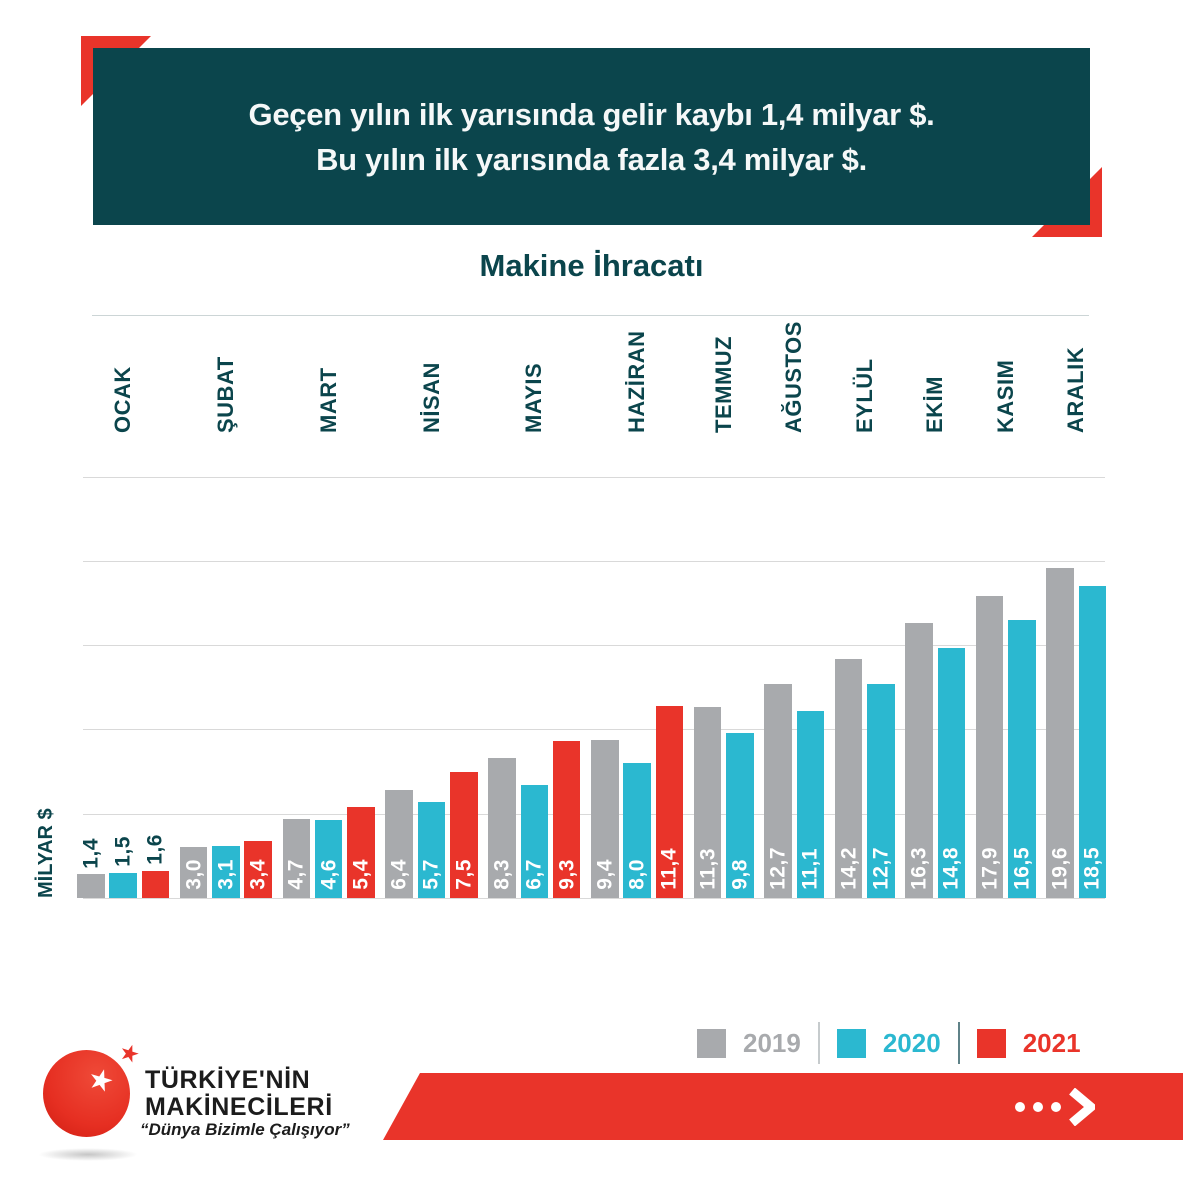  Describe the element at coordinates (502, 828) in the screenshot. I see `bar-2019-mayis: 8,3` at that location.